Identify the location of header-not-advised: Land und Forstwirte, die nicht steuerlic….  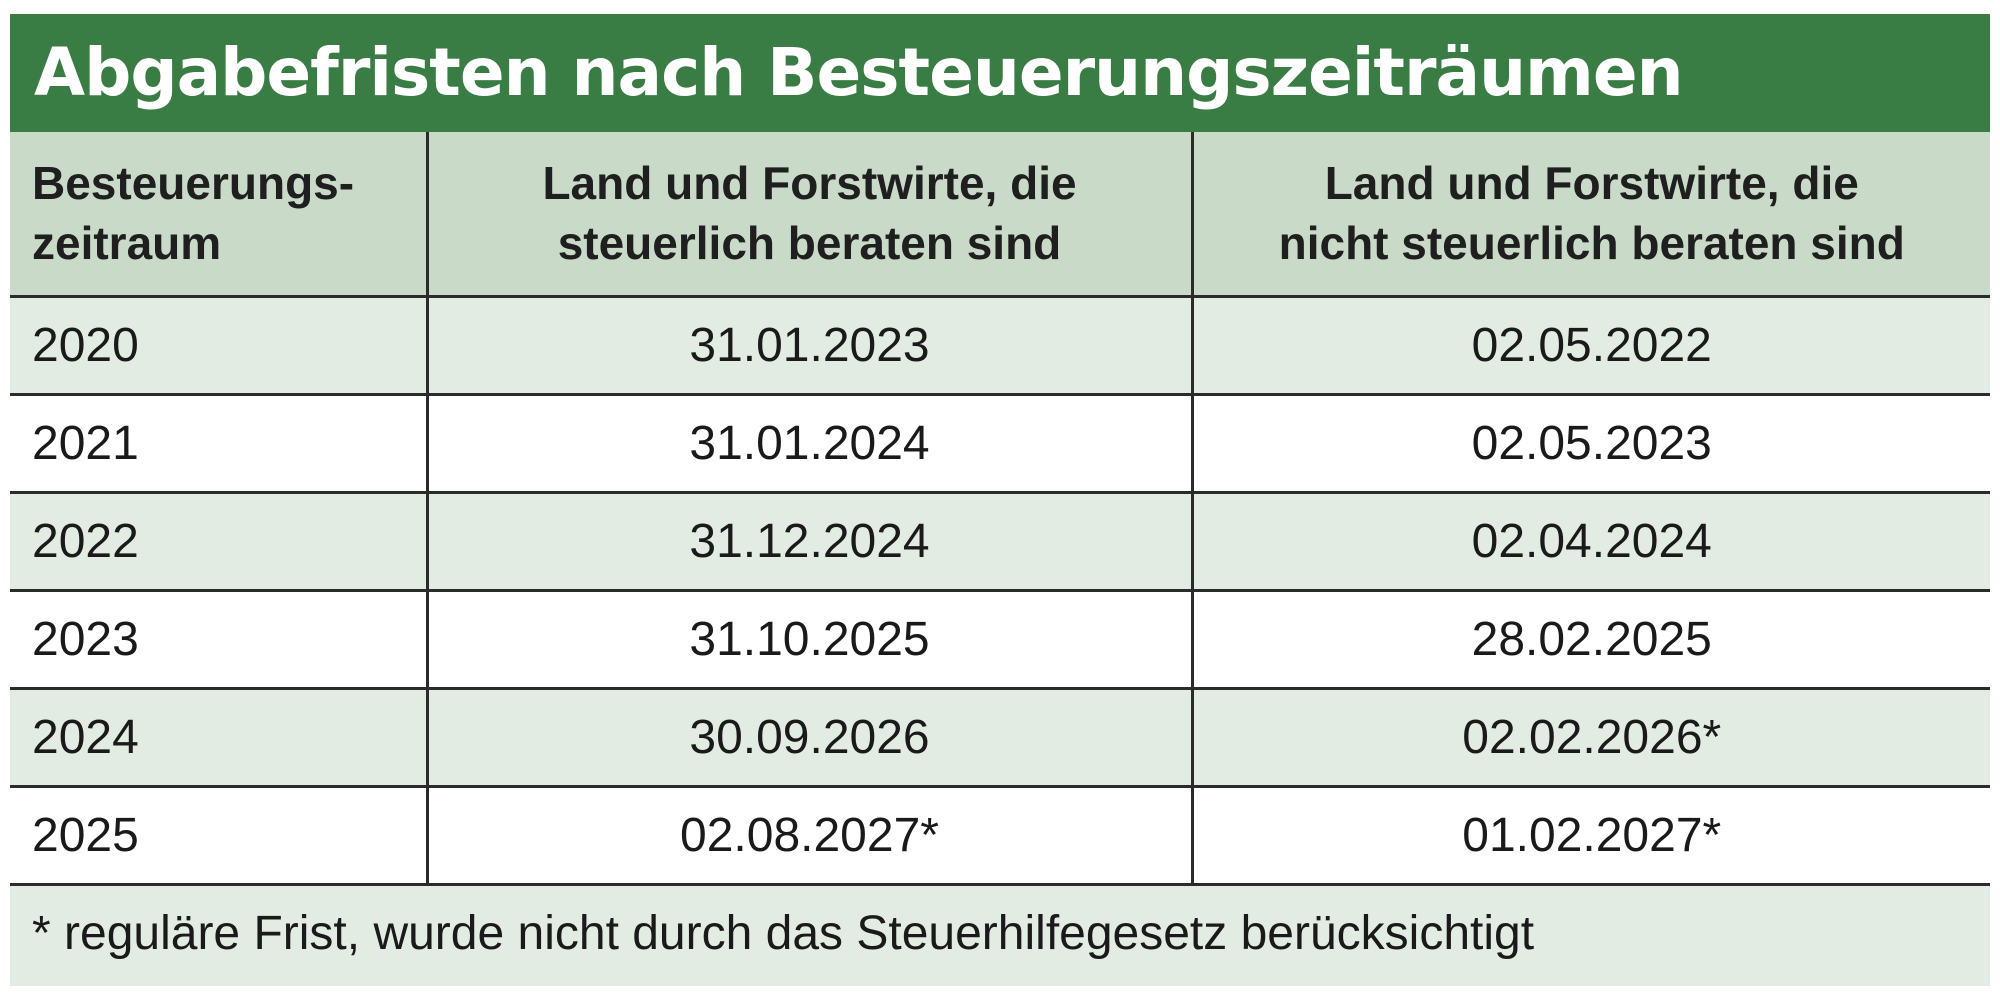
(1590, 214).